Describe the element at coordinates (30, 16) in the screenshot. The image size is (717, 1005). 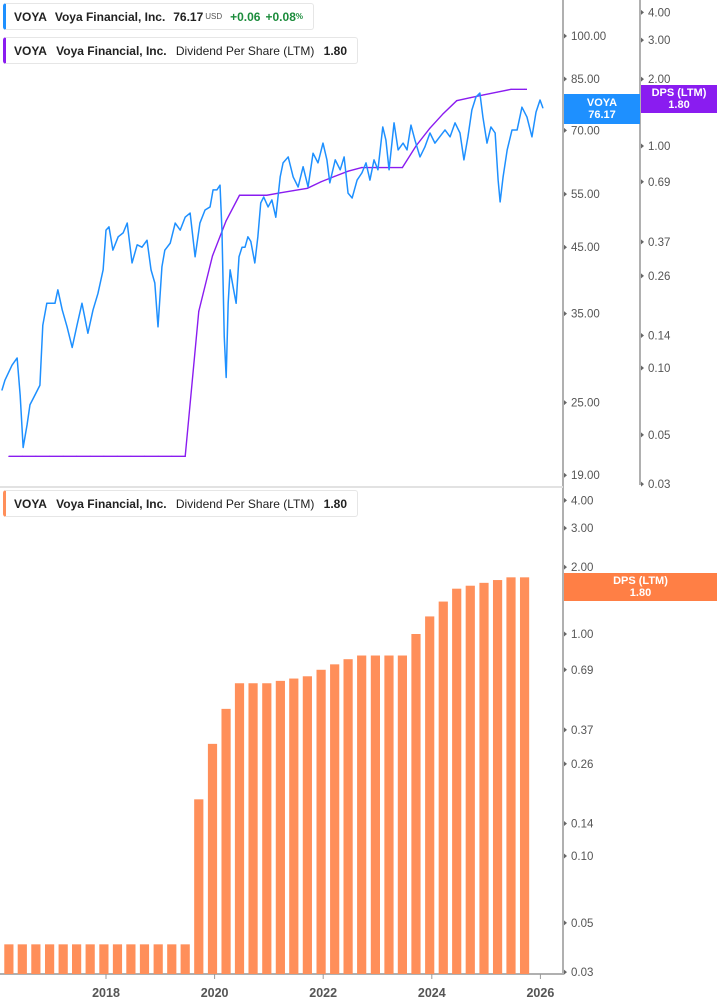
I see `legend-ticker: VOYA` at that location.